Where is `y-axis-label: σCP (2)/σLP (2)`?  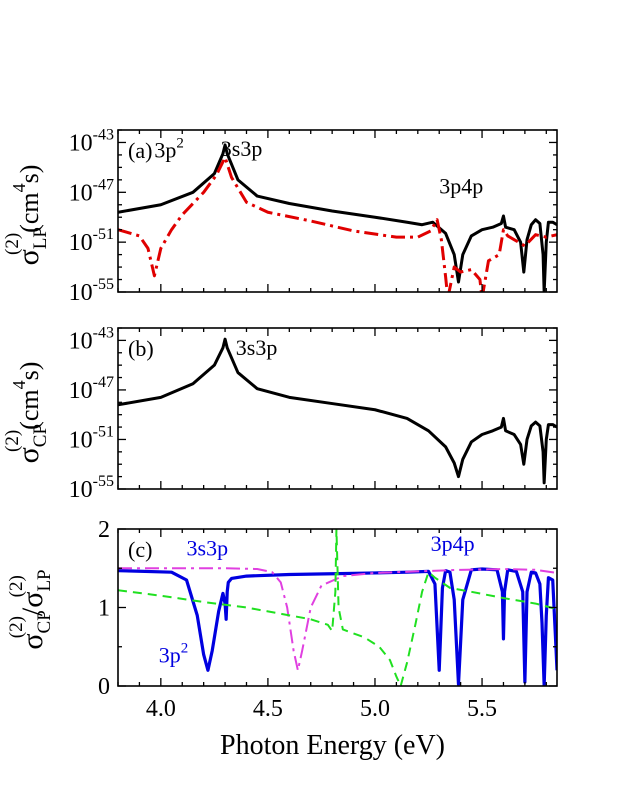
y-axis-label: σCP (2)/σLP (2) is located at coordinates (30, 609).